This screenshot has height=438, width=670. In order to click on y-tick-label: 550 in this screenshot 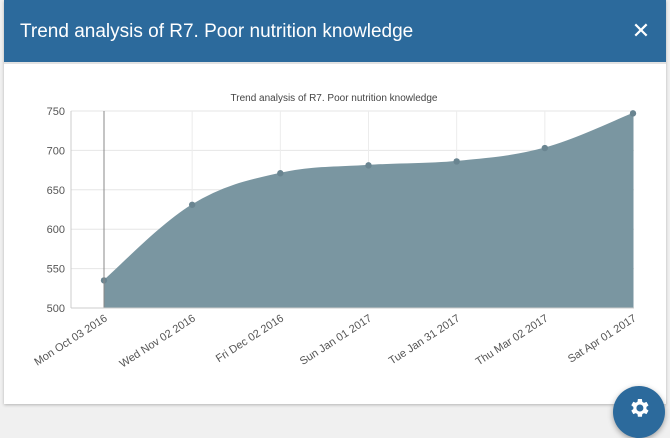, I will do `click(56, 270)`.